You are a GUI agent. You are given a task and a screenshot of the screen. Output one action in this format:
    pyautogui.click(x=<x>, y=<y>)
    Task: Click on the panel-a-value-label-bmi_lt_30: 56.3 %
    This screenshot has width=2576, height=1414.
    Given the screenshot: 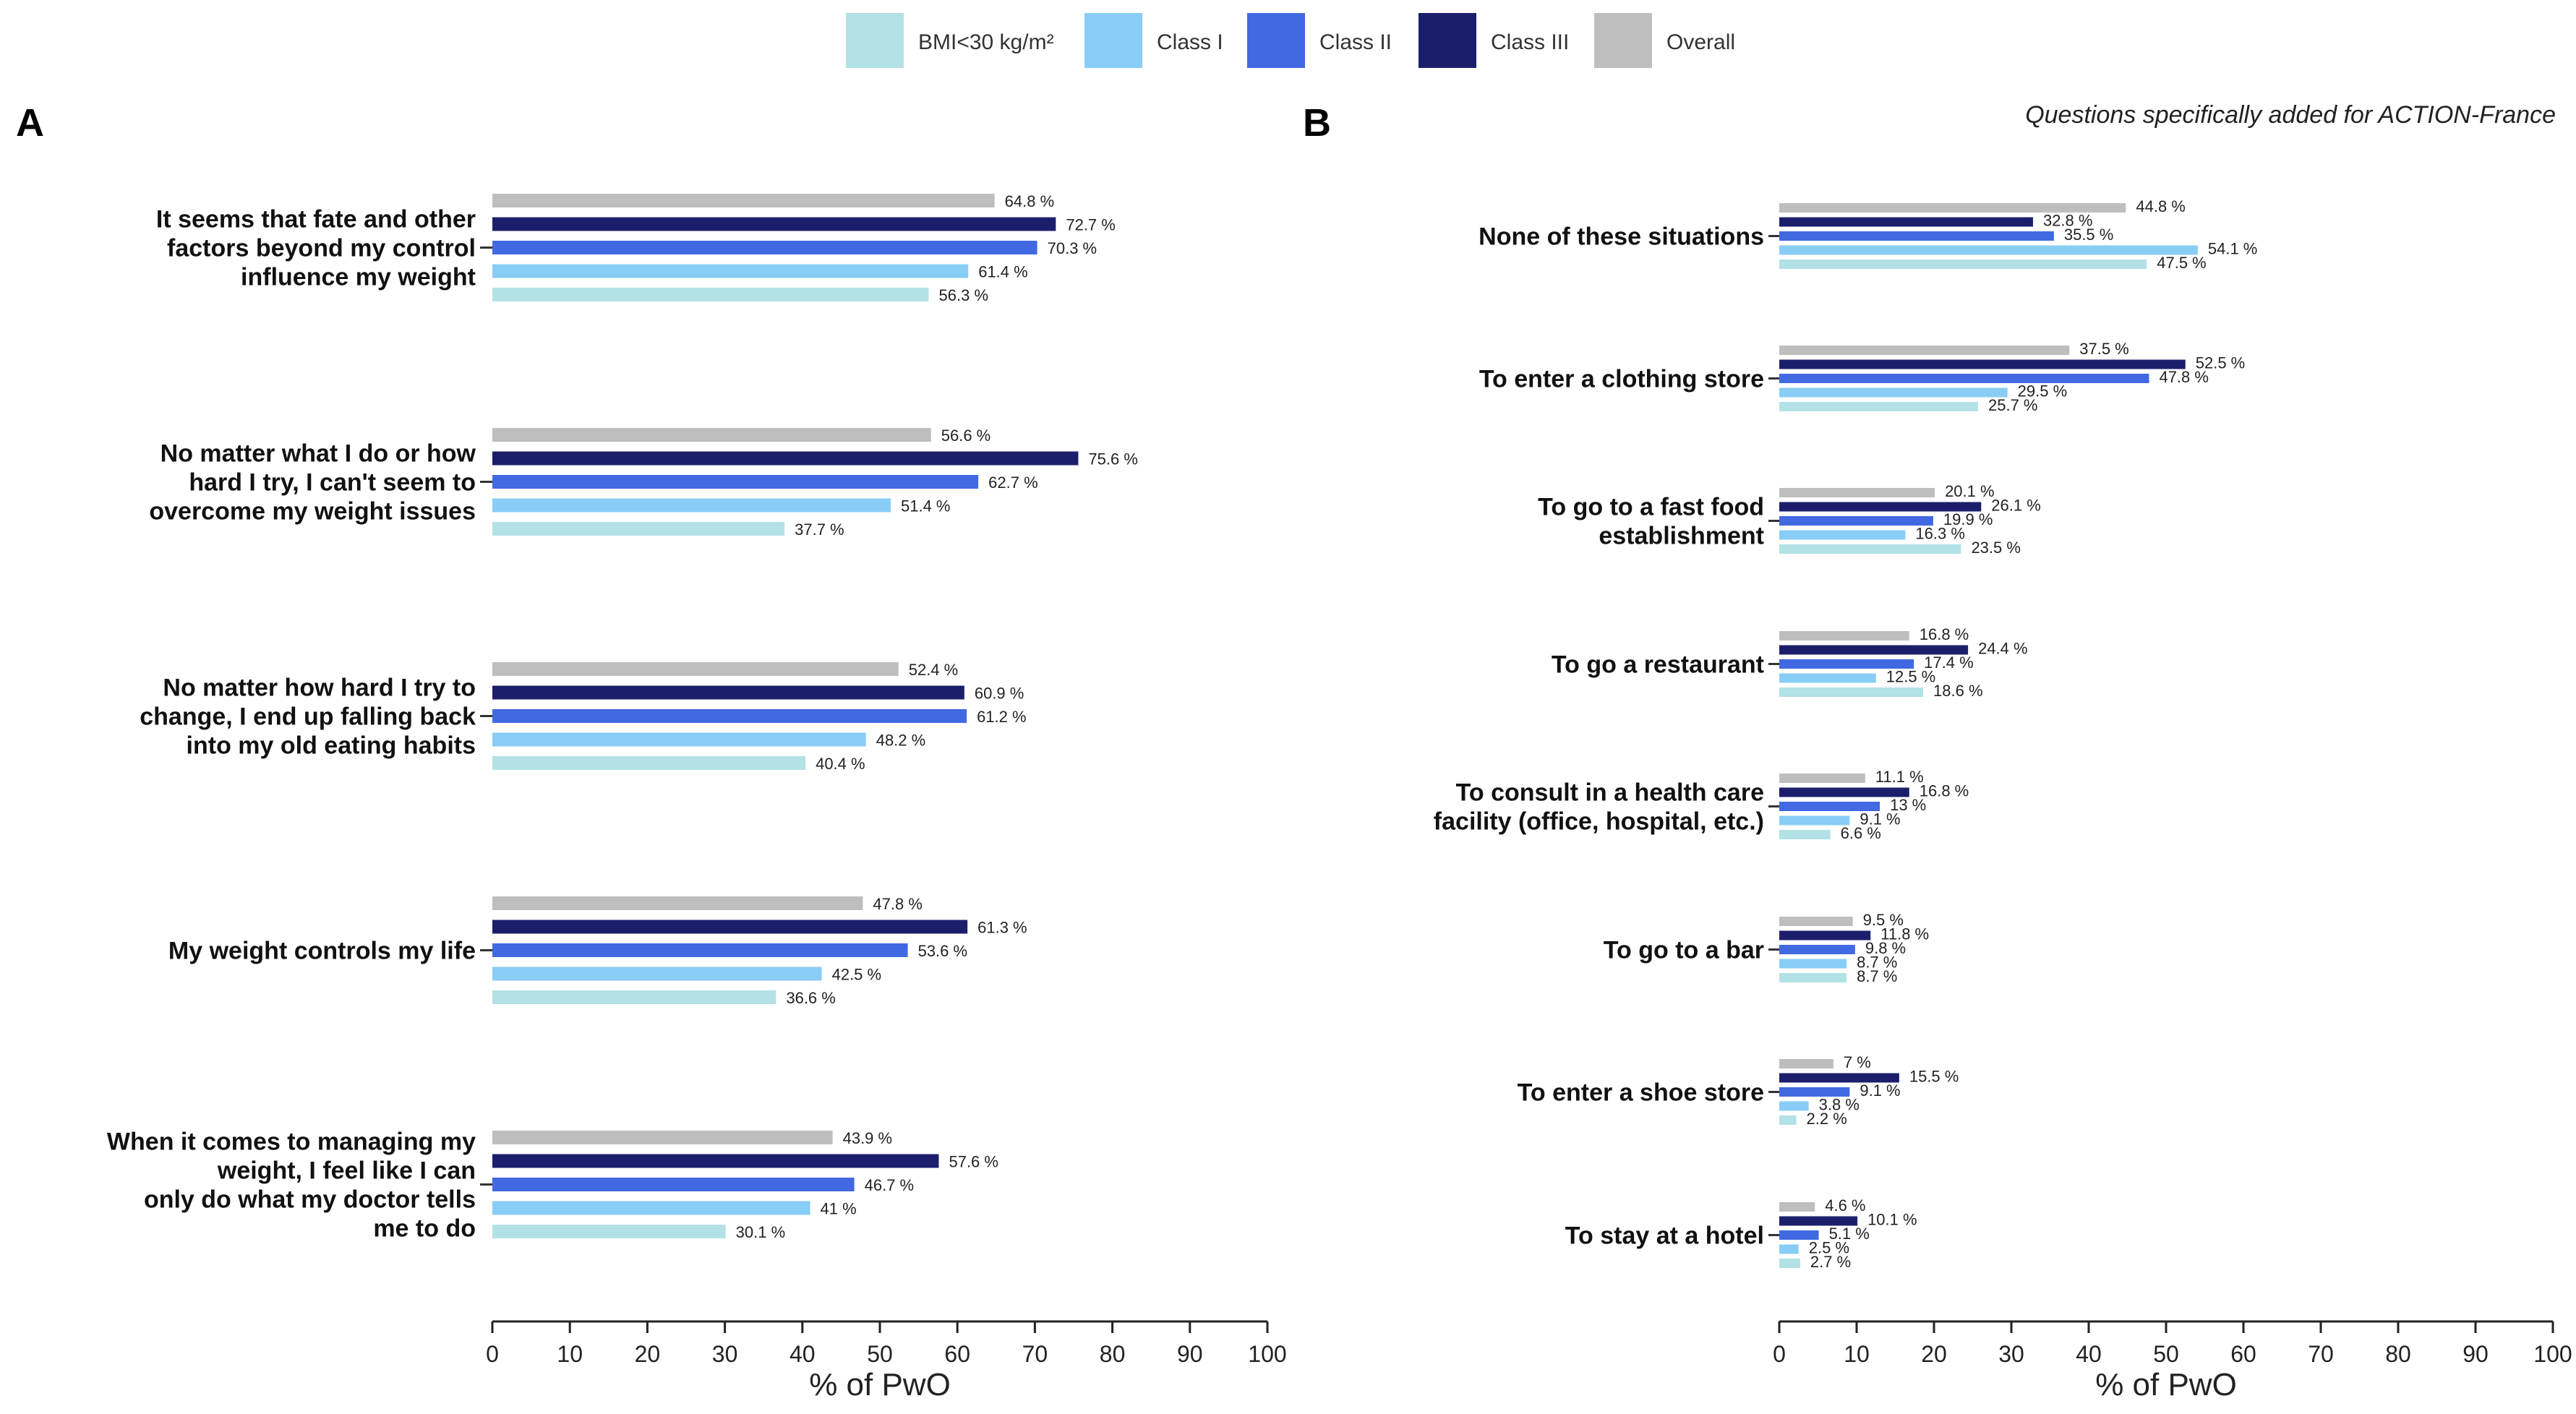 What is the action you would take?
    pyautogui.click(x=964, y=295)
    